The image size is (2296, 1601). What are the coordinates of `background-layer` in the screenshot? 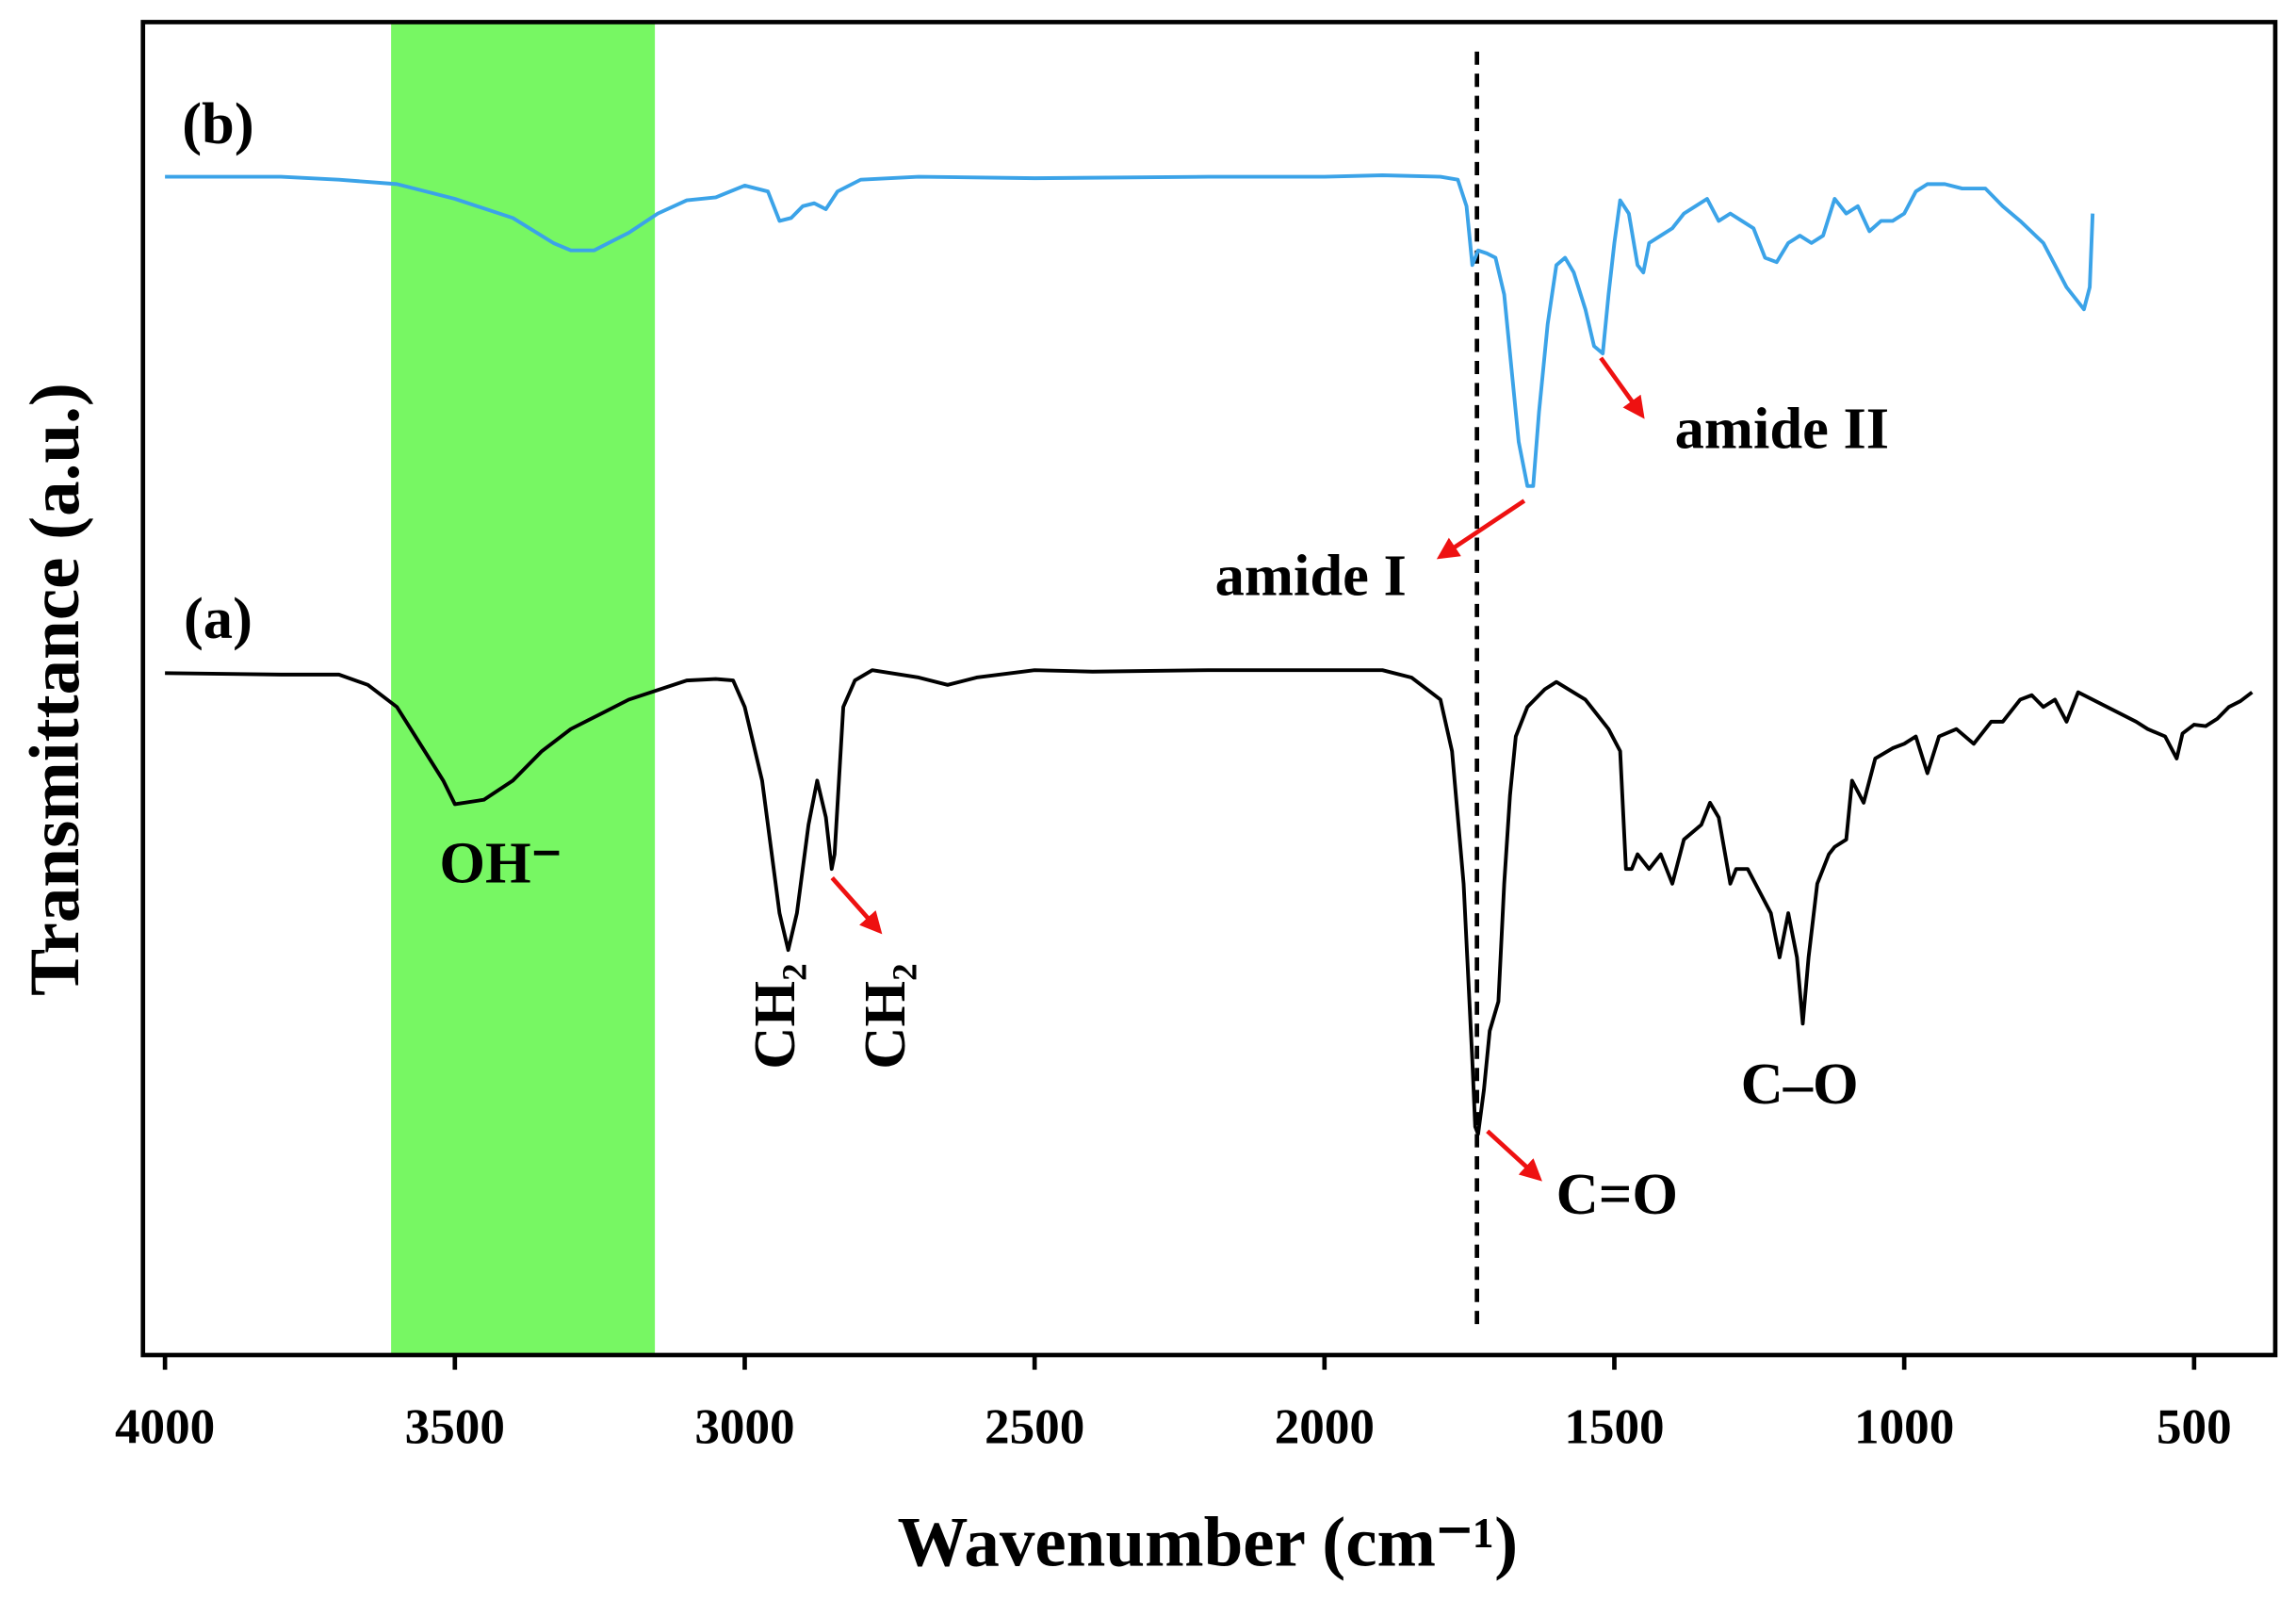 It's located at (523, 688).